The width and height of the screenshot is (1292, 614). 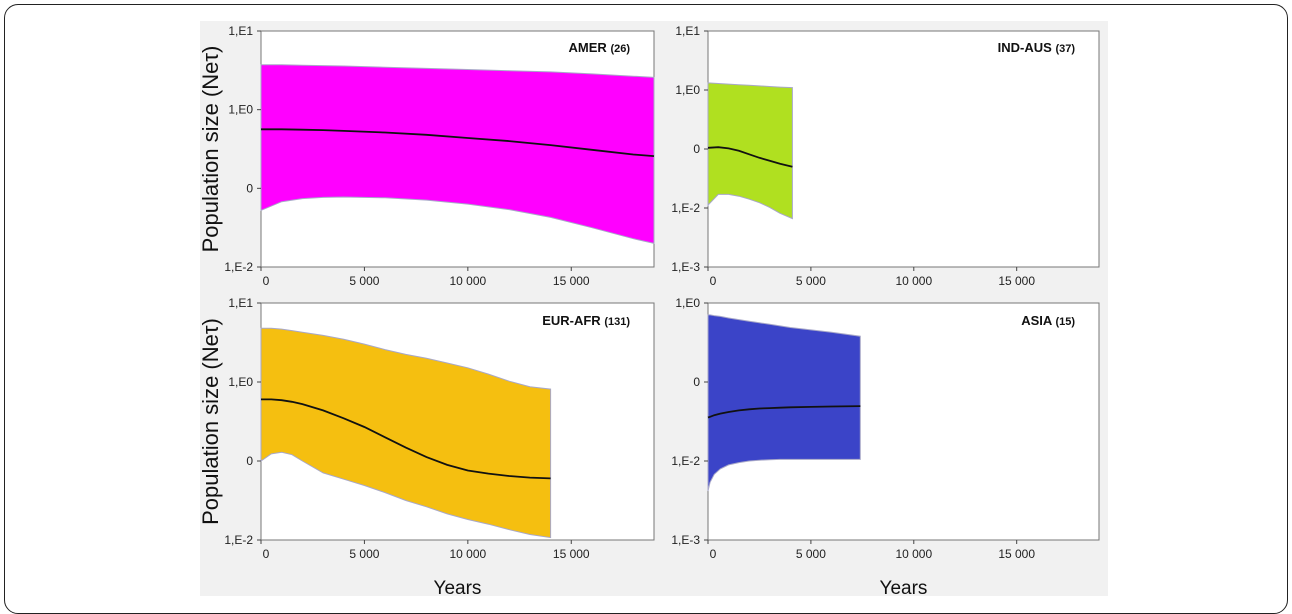 I want to click on panel-title: IND-AUS (37), so click(x=1037, y=47).